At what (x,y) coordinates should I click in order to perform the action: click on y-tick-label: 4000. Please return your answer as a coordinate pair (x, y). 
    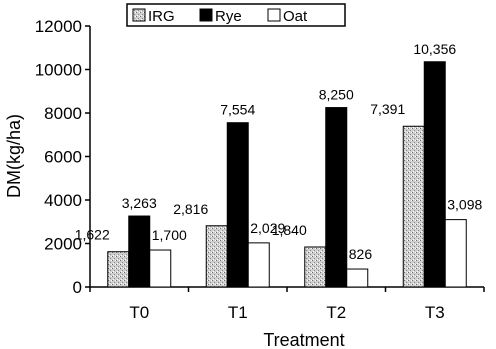
    Looking at the image, I should click on (63, 200).